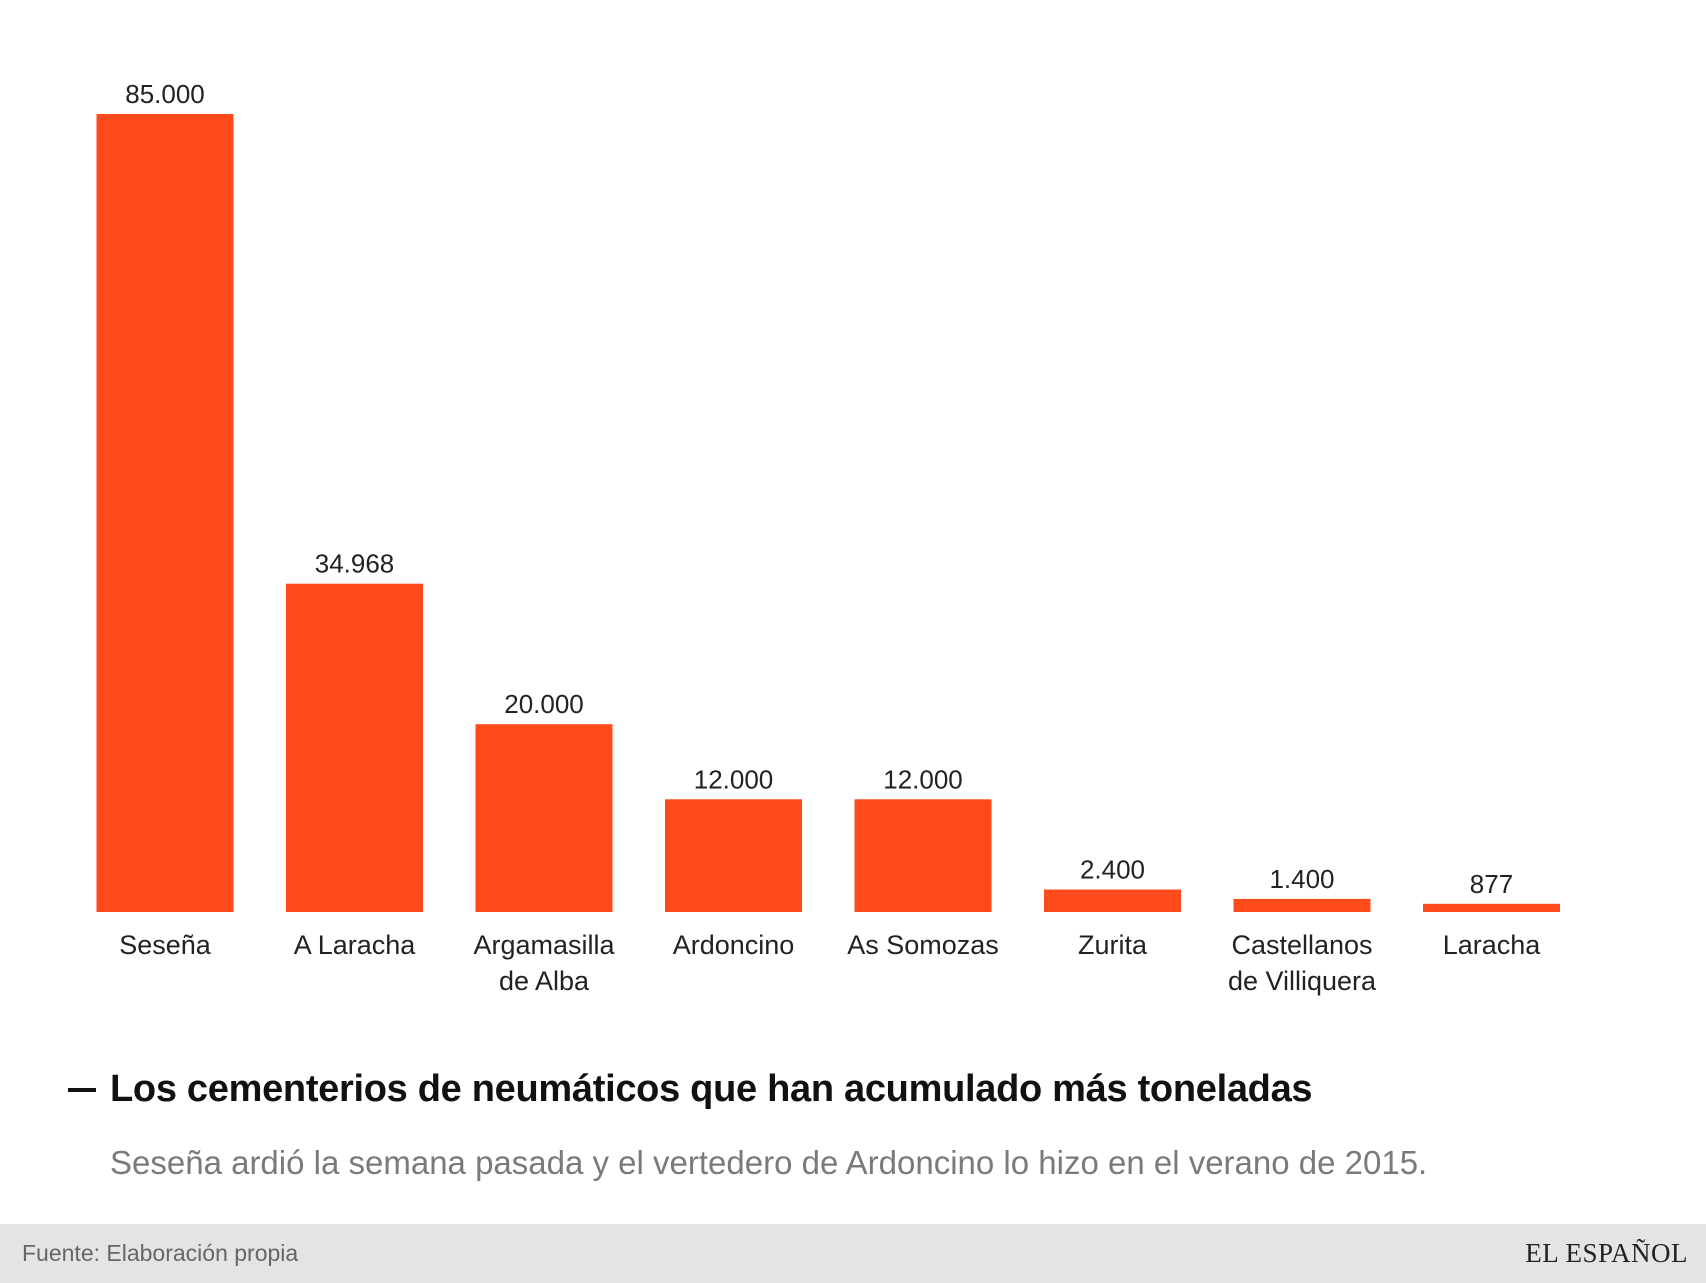 The width and height of the screenshot is (1706, 1283). What do you see at coordinates (544, 945) in the screenshot?
I see `category-label: Argamasilla` at bounding box center [544, 945].